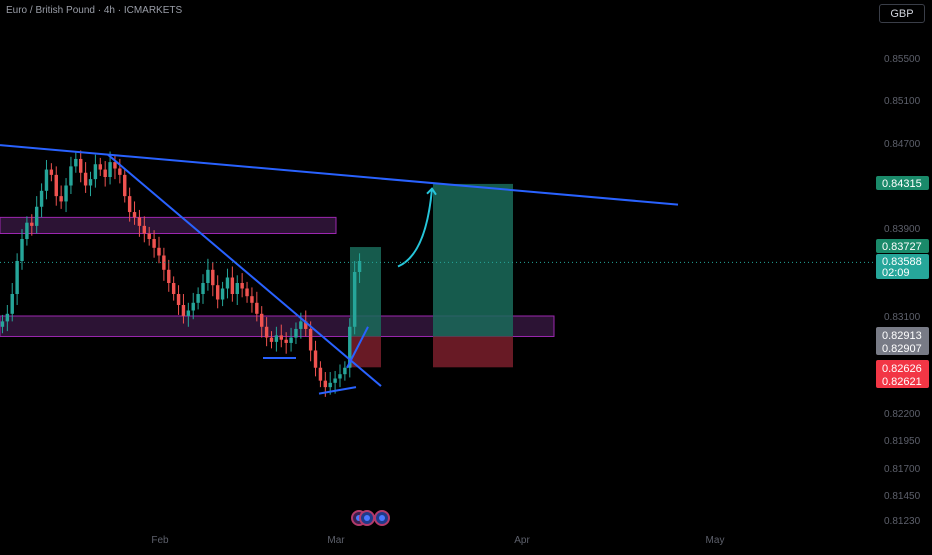 Image resolution: width=932 pixels, height=555 pixels. Describe the element at coordinates (902, 262) in the screenshot. I see `current-price-label: 0.83588` at that location.